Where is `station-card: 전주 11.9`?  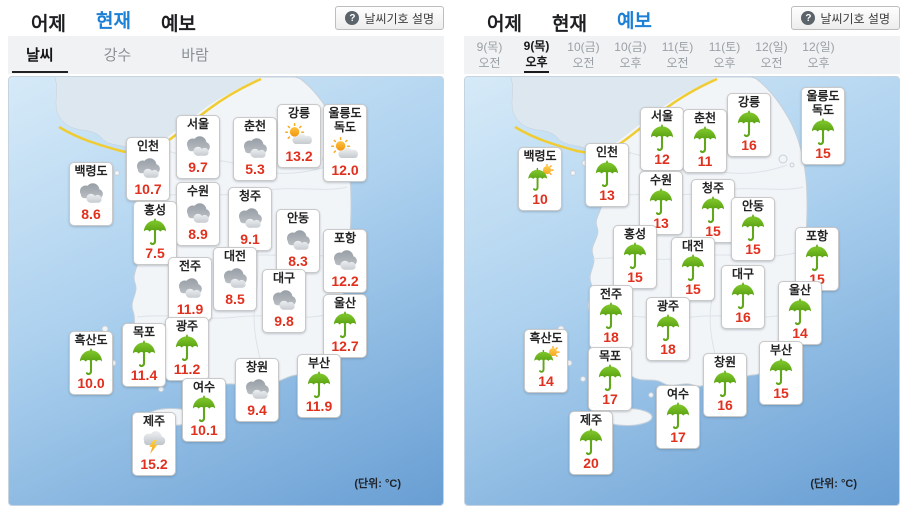
station-card: 전주 11.9 is located at coordinates (190, 289).